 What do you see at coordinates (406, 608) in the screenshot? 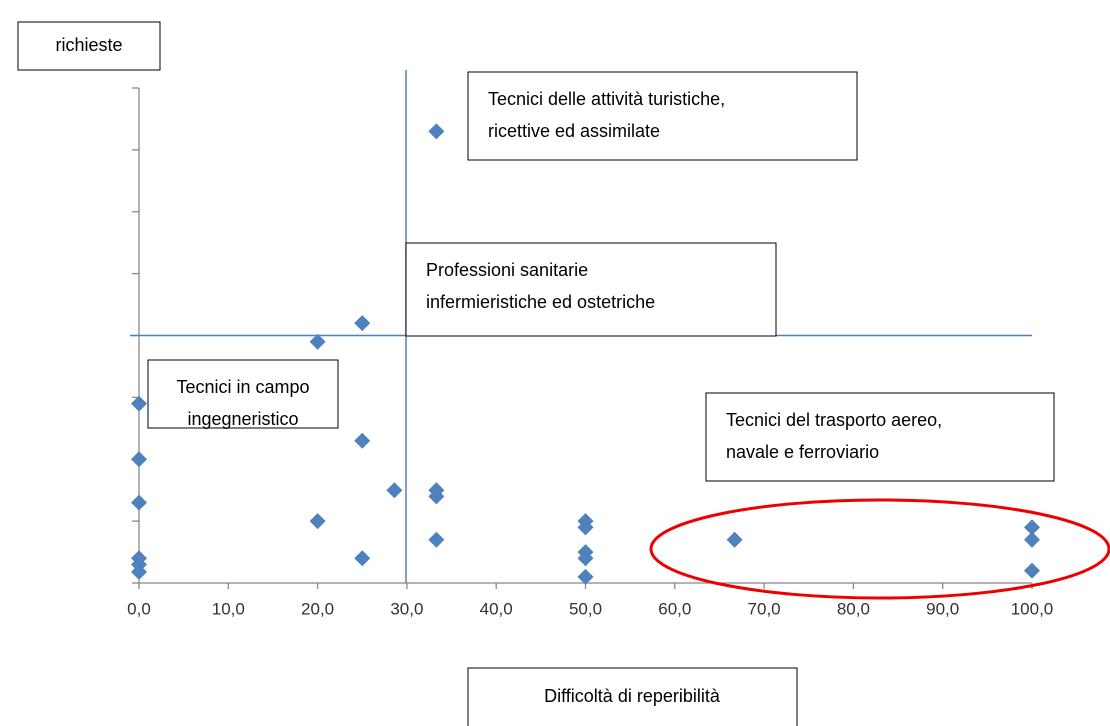
I see `x-tick-label: 30,0` at bounding box center [406, 608].